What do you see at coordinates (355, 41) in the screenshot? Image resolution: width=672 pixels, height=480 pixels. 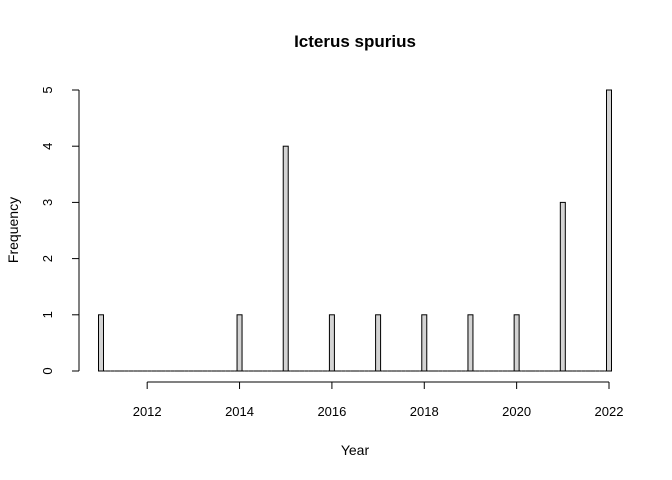 I see `chart-title: Icterus spurius` at bounding box center [355, 41].